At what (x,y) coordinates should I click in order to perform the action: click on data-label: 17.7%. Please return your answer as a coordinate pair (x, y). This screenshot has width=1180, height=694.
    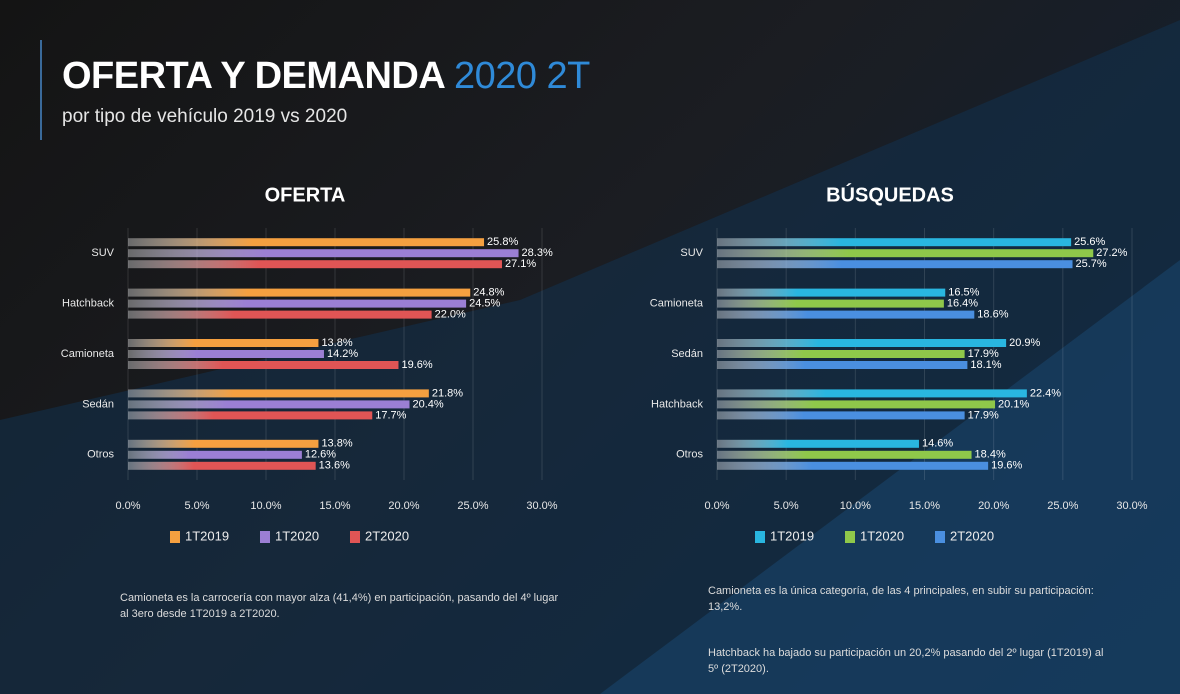
    Looking at the image, I should click on (390, 415).